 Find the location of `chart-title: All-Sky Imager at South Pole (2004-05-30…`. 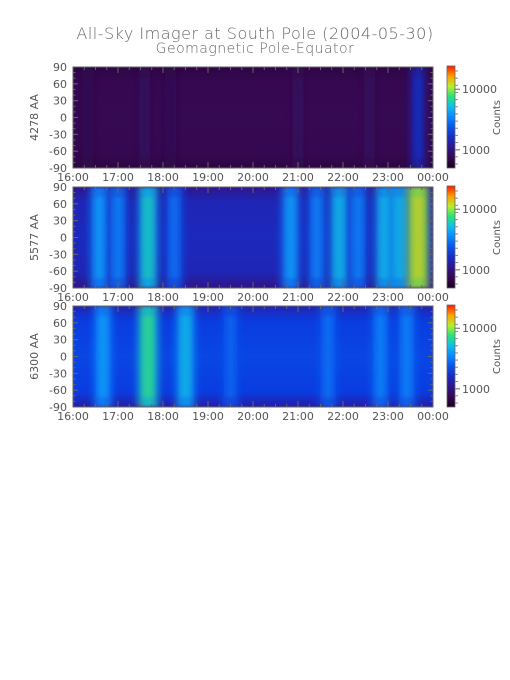

chart-title: All-Sky Imager at South Pole (2004-05-30… is located at coordinates (255, 33).